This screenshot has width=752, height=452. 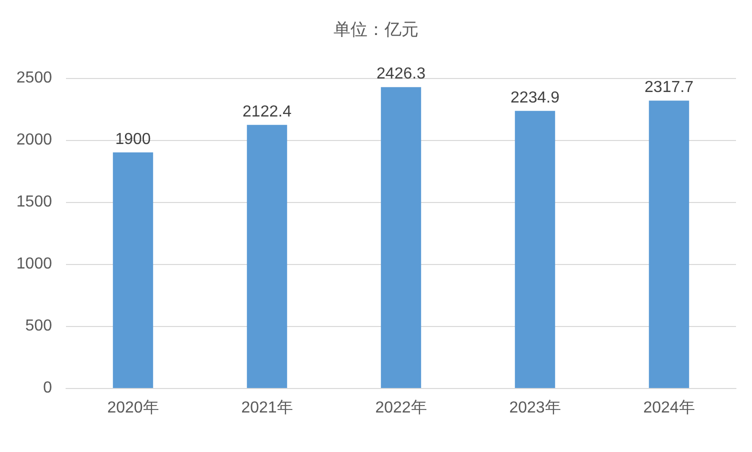 What do you see at coordinates (133, 408) in the screenshot?
I see `x-tick-label: 2020年` at bounding box center [133, 408].